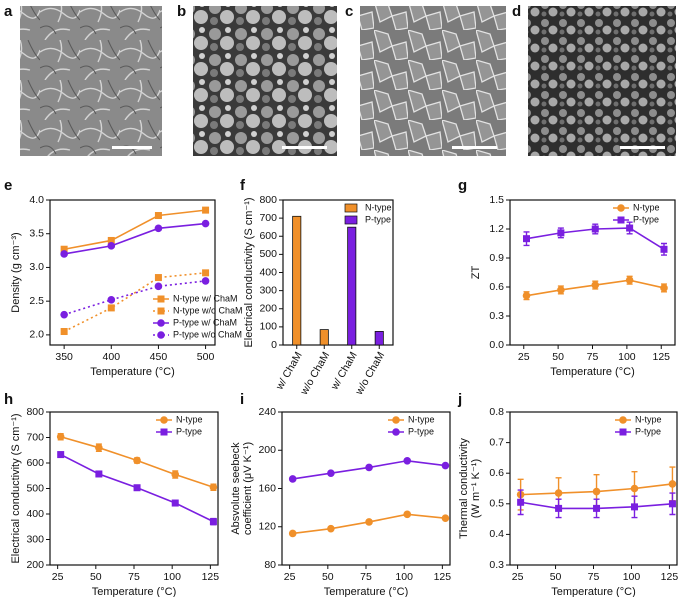 This screenshot has width=685, height=597. Describe the element at coordinates (181, 11) in the screenshot. I see `panel-label: b` at that location.